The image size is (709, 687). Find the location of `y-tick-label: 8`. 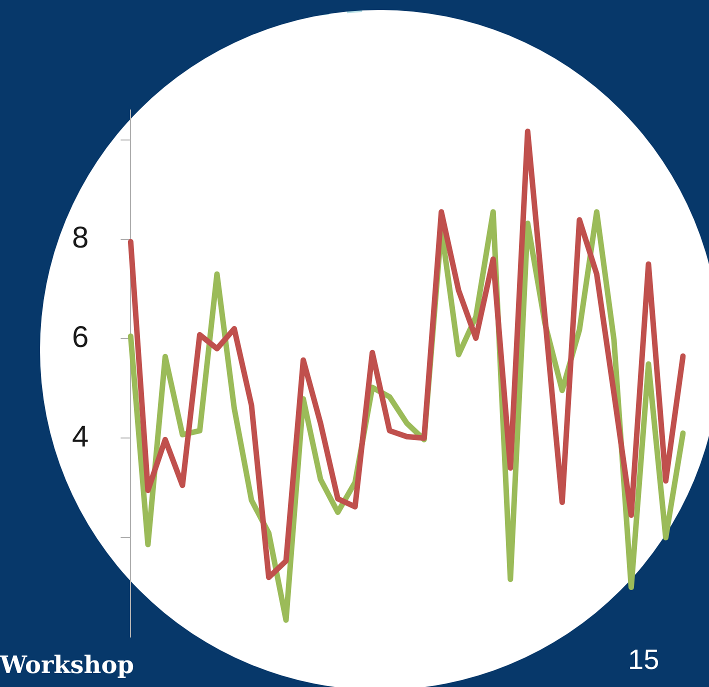

y-tick-label: 8 is located at coordinates (80, 238).